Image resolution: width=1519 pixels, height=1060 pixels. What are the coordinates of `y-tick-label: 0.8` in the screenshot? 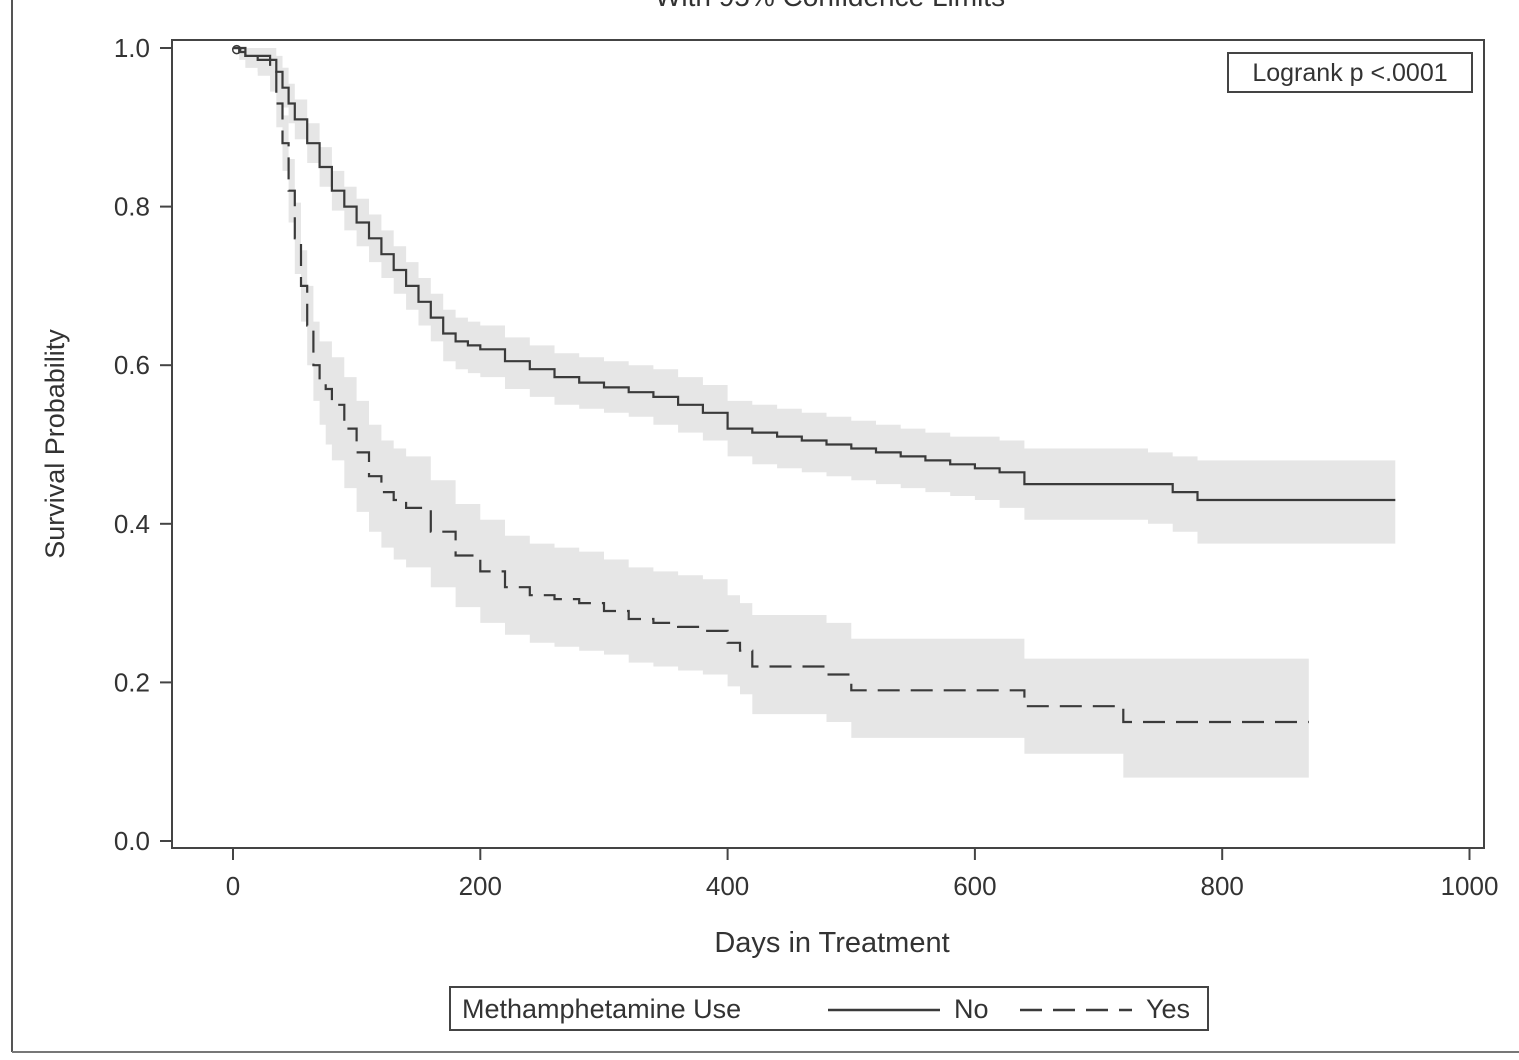 It's located at (132, 207).